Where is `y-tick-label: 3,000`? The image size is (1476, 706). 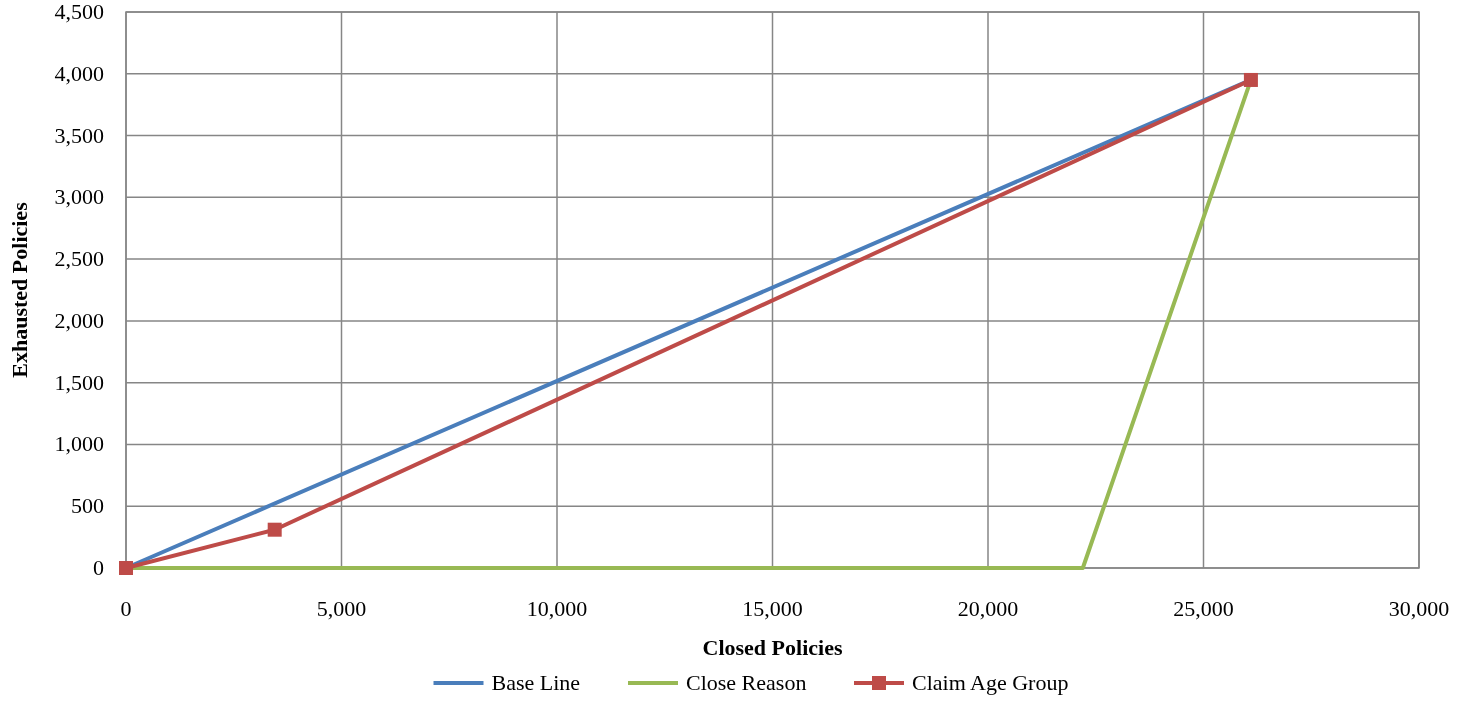
y-tick-label: 3,000 is located at coordinates (79, 197).